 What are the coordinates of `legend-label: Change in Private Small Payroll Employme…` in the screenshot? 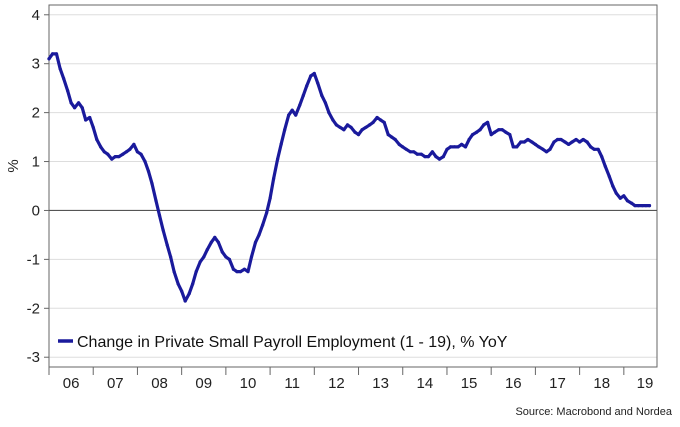 It's located at (292, 342).